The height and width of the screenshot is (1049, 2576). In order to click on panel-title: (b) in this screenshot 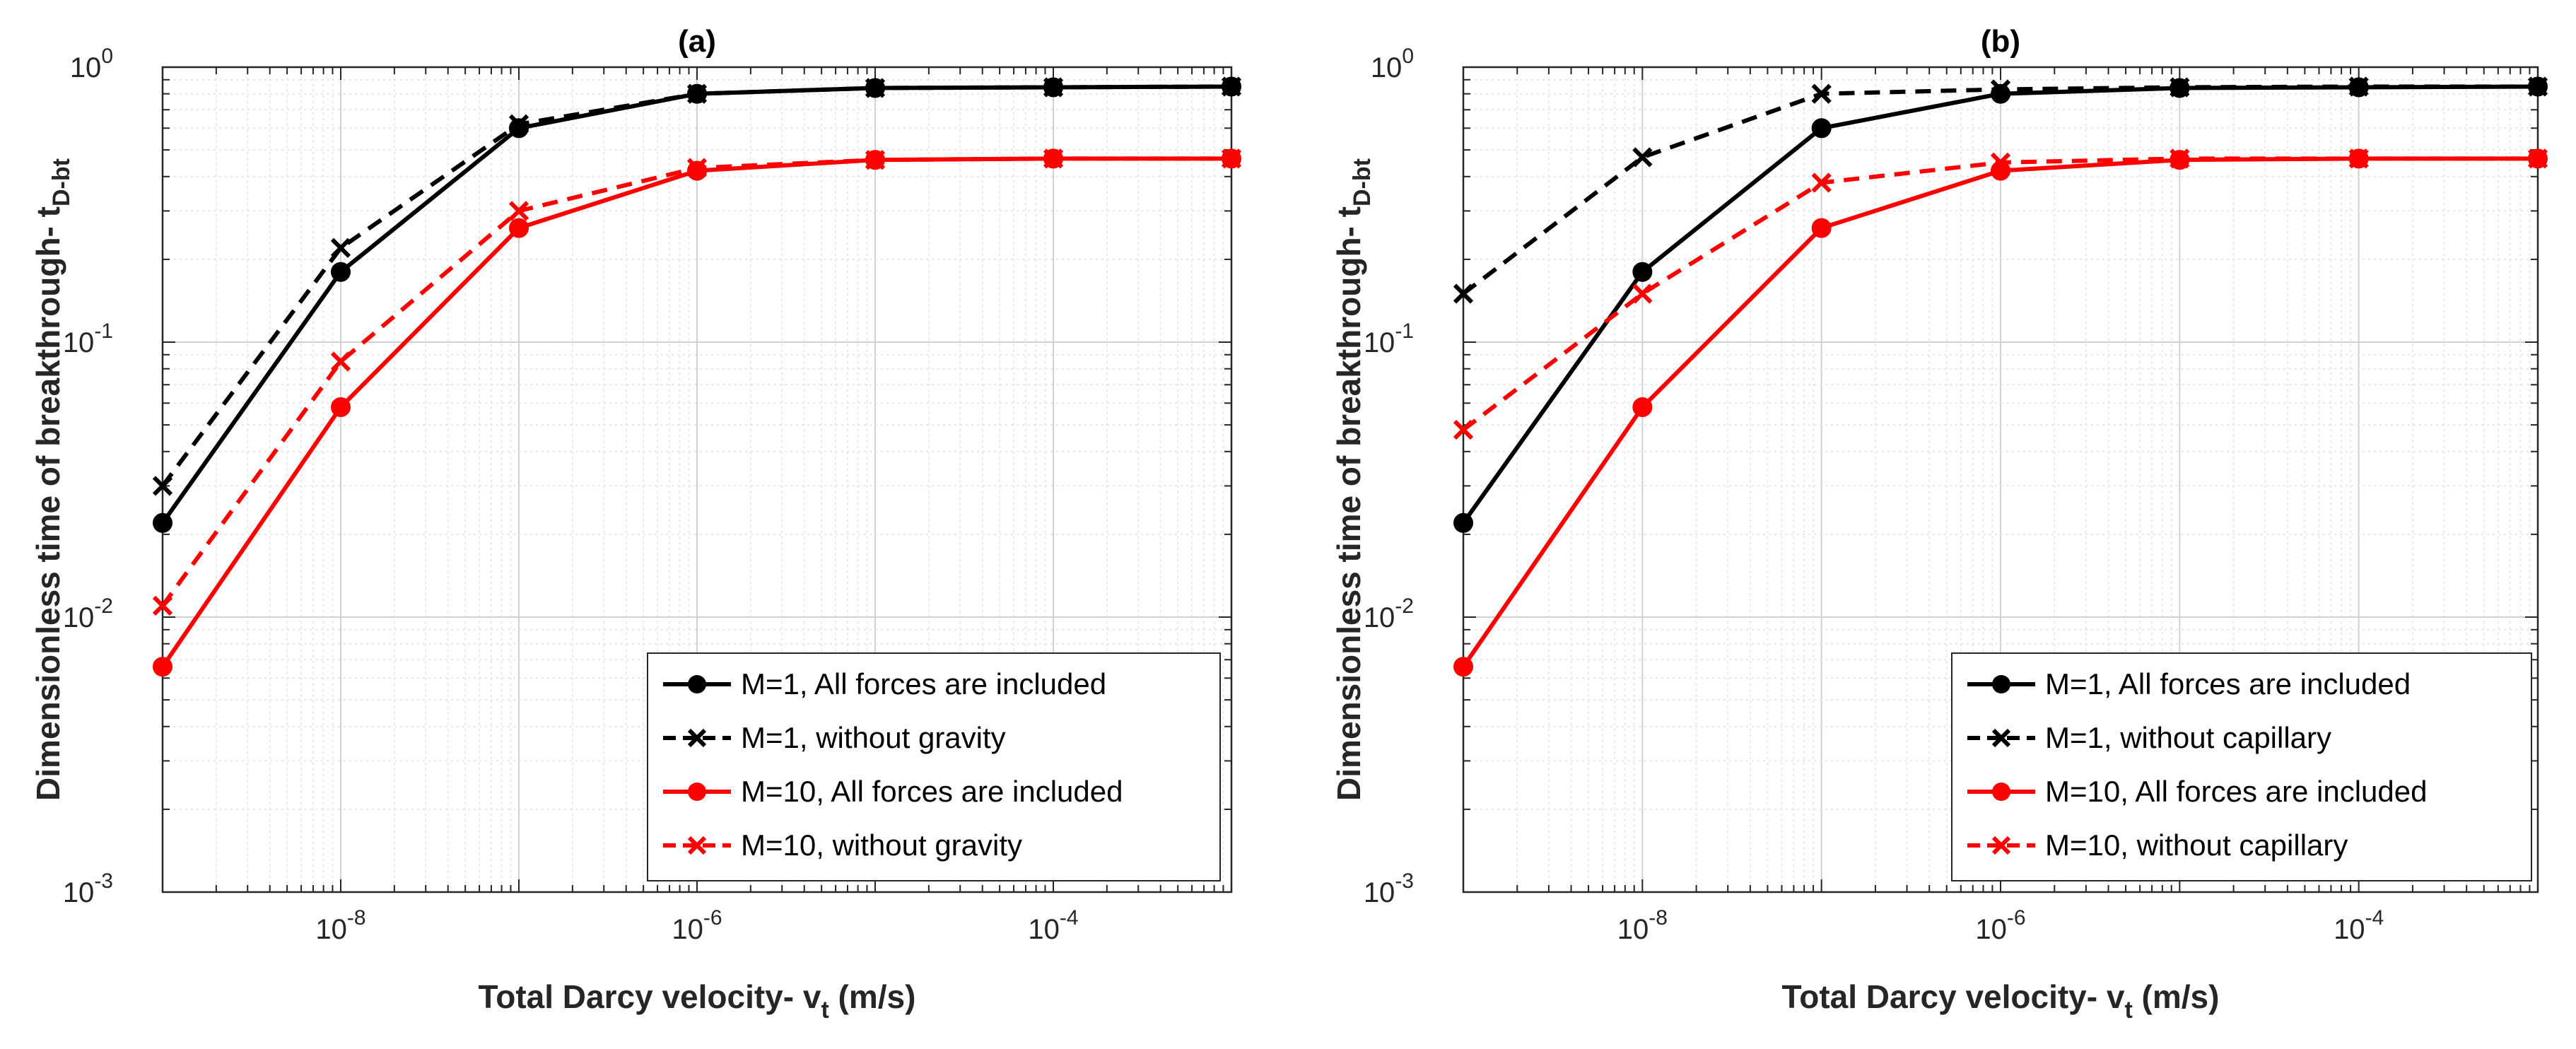, I will do `click(2001, 41)`.